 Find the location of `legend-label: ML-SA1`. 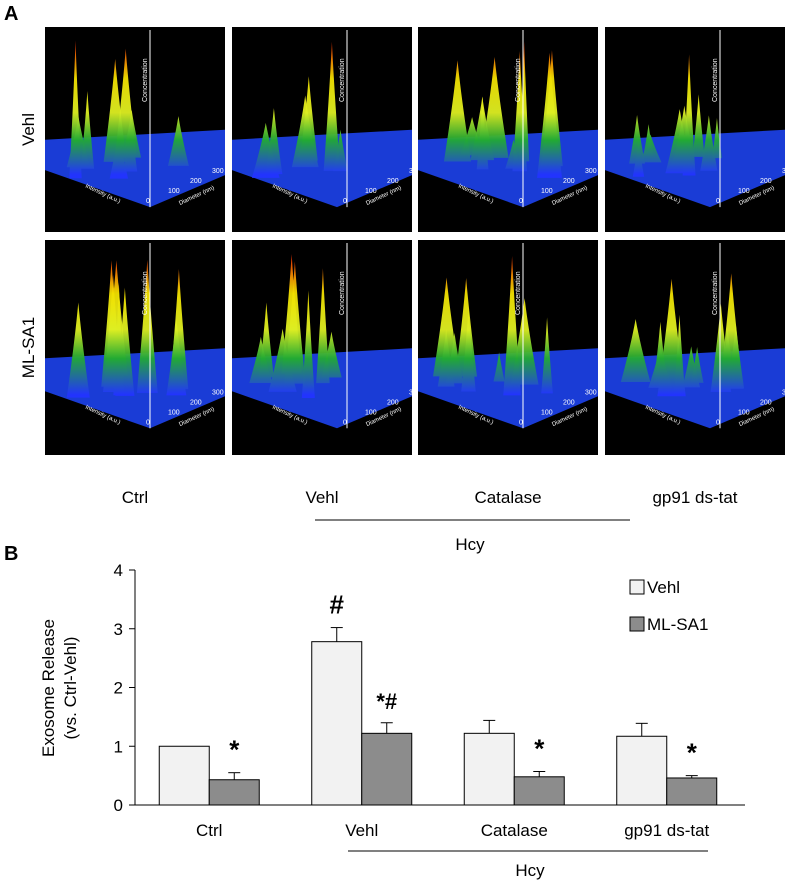

legend-label: ML-SA1 is located at coordinates (677, 624).